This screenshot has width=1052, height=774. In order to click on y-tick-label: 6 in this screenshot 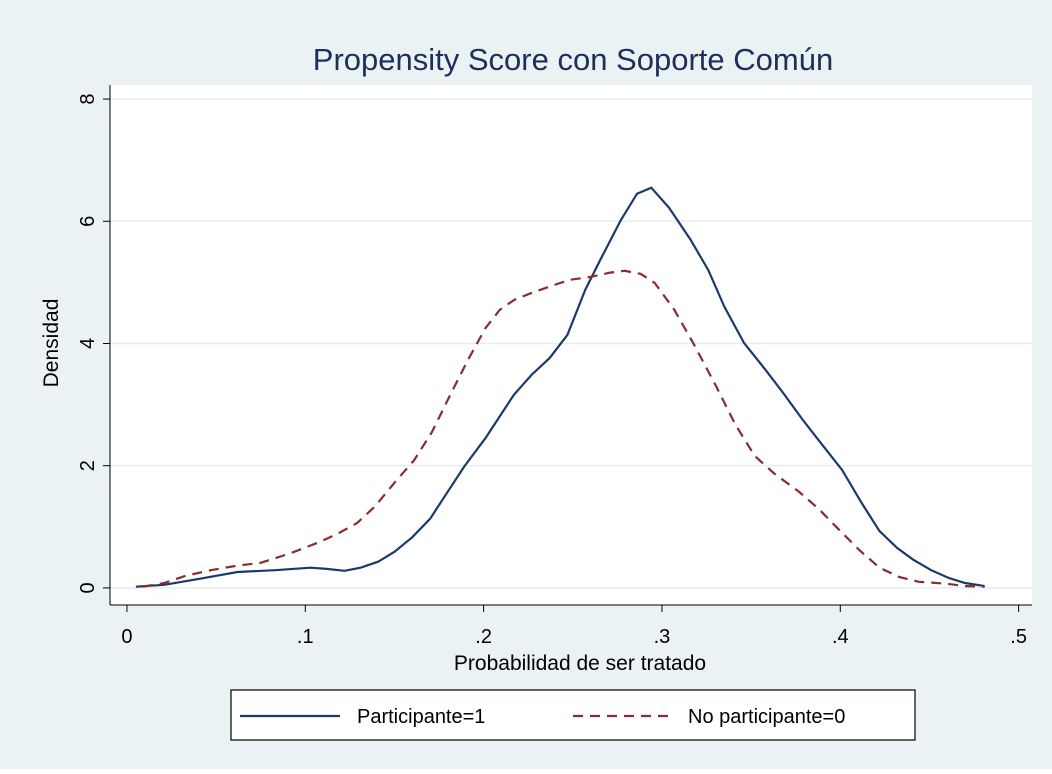, I will do `click(88, 221)`.